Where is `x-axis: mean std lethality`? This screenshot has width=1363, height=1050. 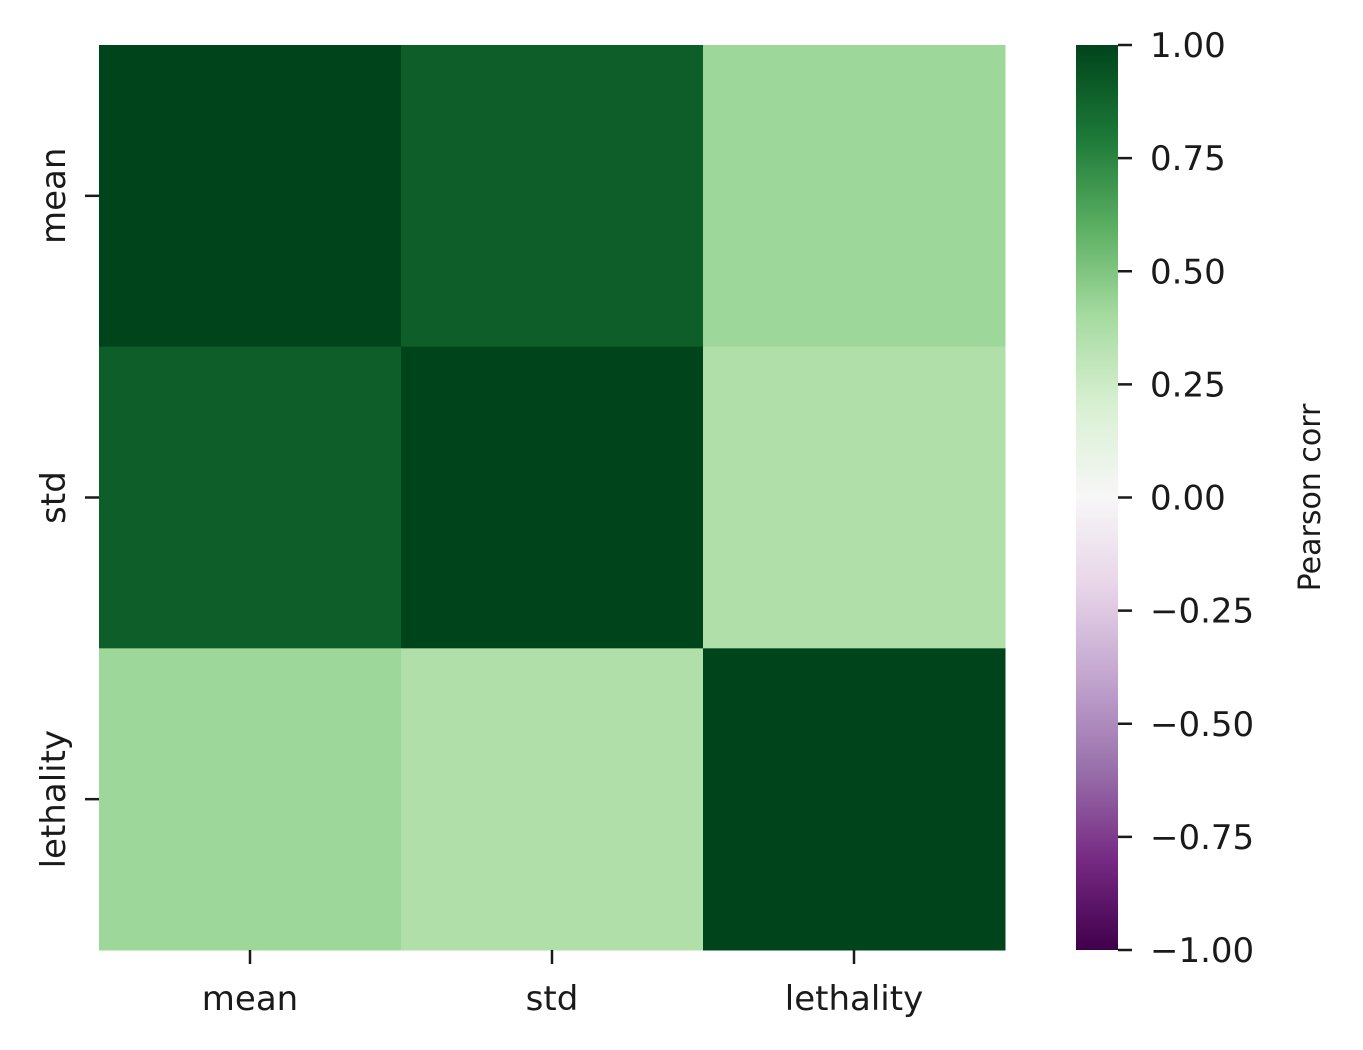
x-axis: mean std lethality is located at coordinates (562, 984).